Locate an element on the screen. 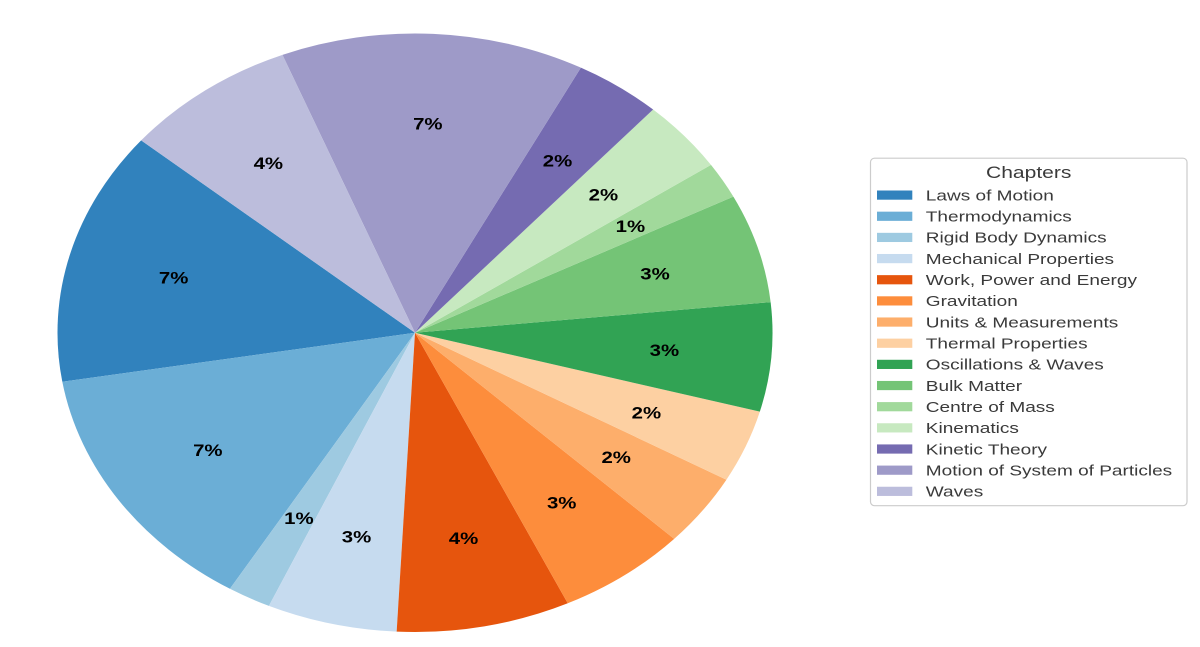  svg-text: Units & Measurements is located at coordinates (1022, 321).